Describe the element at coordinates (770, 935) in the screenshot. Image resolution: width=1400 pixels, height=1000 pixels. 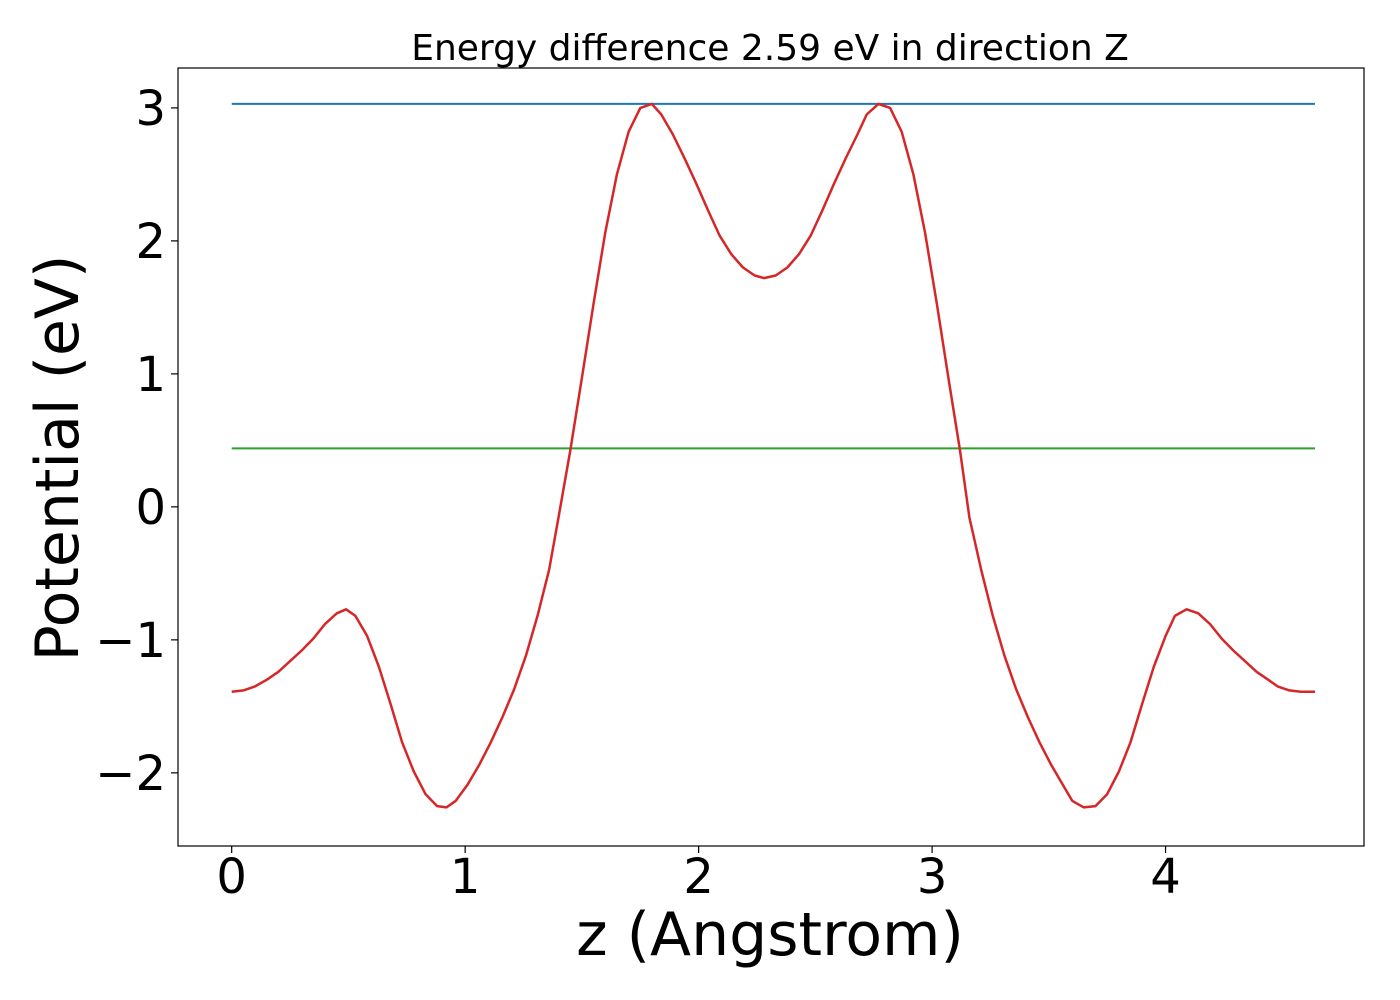
I see `x-axis-label: z (Angstrom)` at that location.